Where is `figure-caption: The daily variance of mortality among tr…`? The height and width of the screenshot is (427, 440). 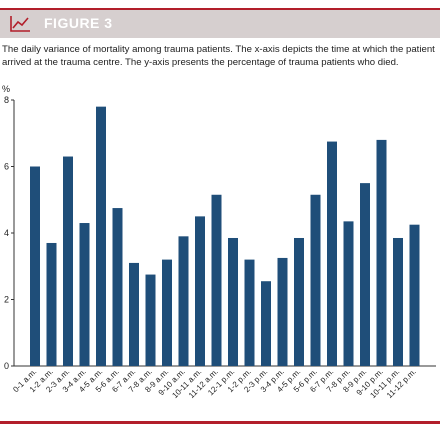
figure-caption: The daily variance of mortality among tr… is located at coordinates (218, 56).